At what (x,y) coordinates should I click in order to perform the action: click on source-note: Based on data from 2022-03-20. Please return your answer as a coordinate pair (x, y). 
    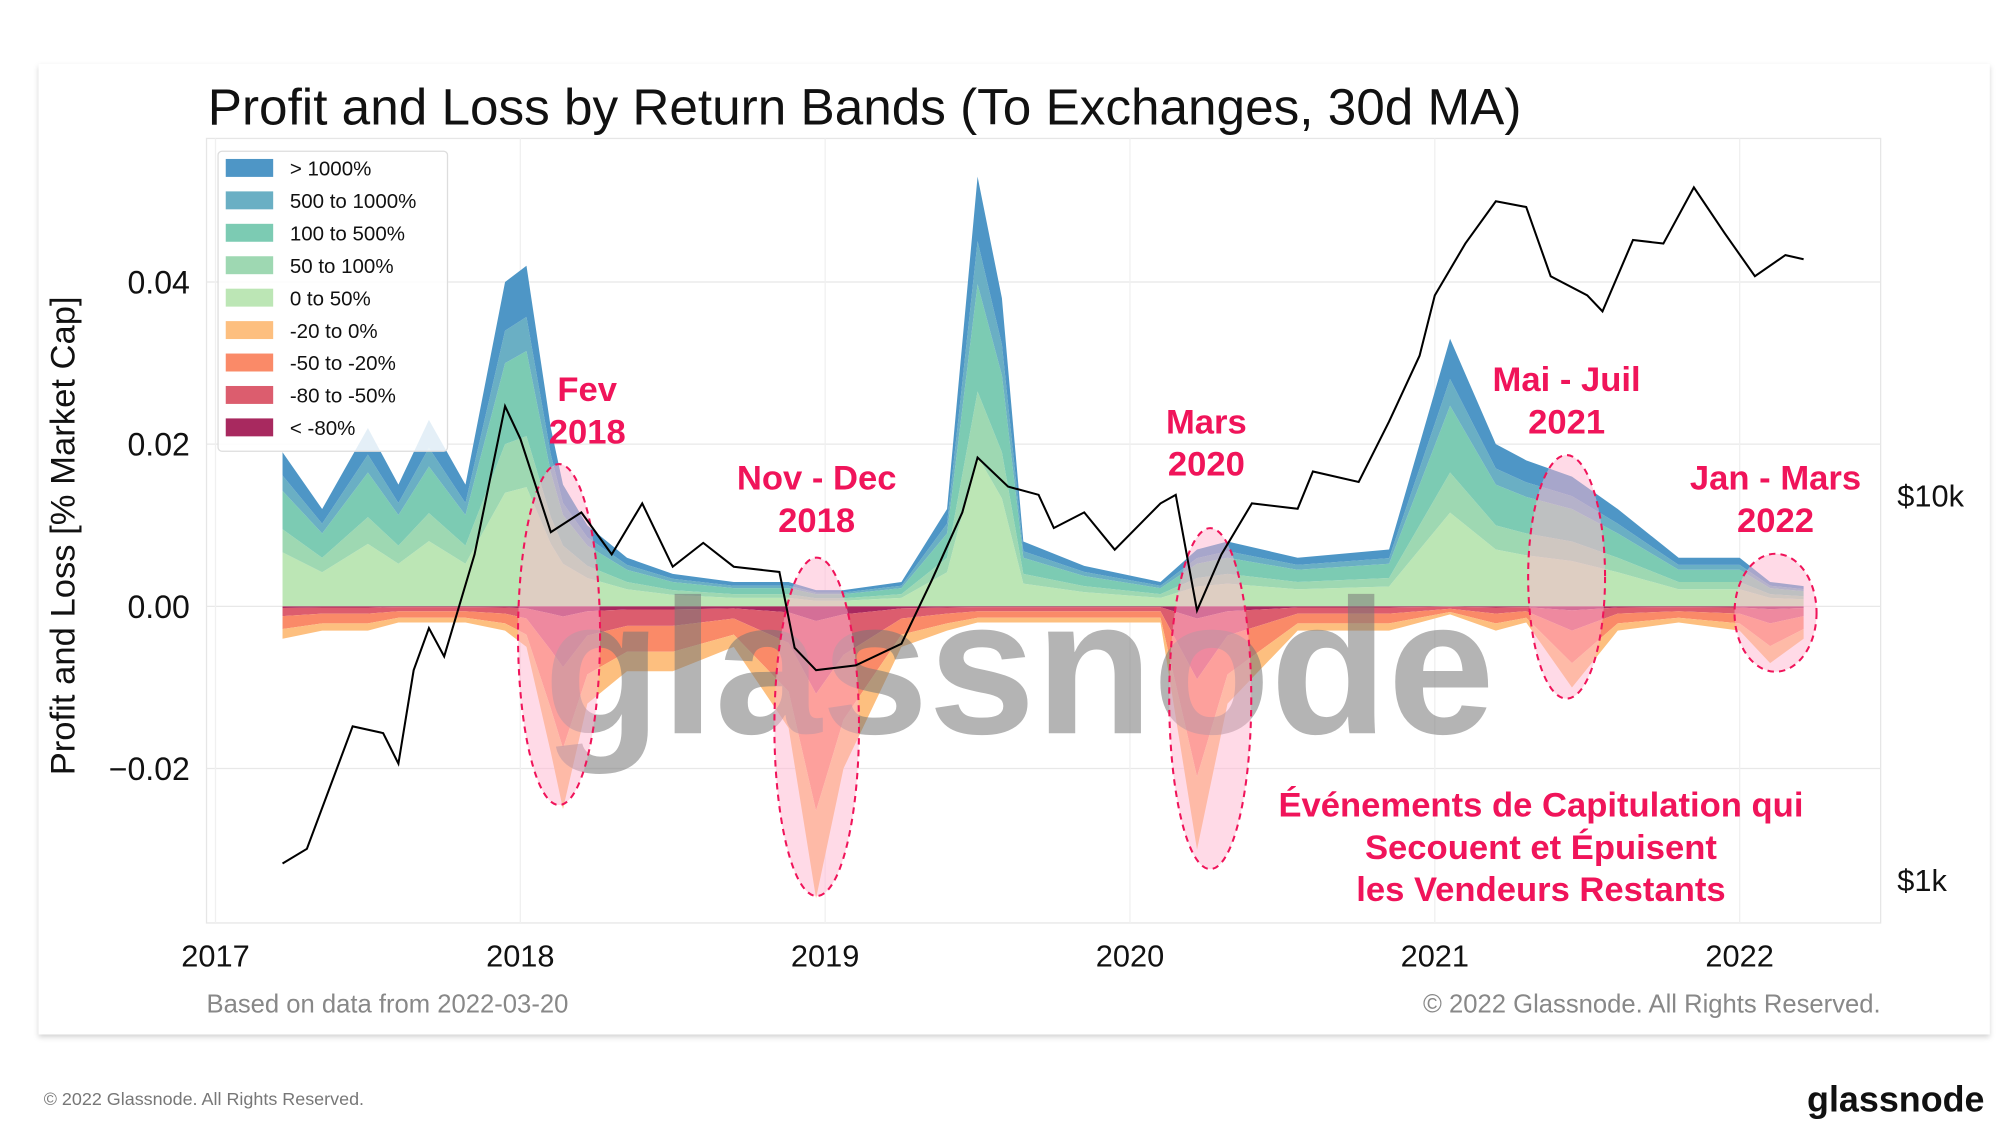
    Looking at the image, I should click on (388, 1005).